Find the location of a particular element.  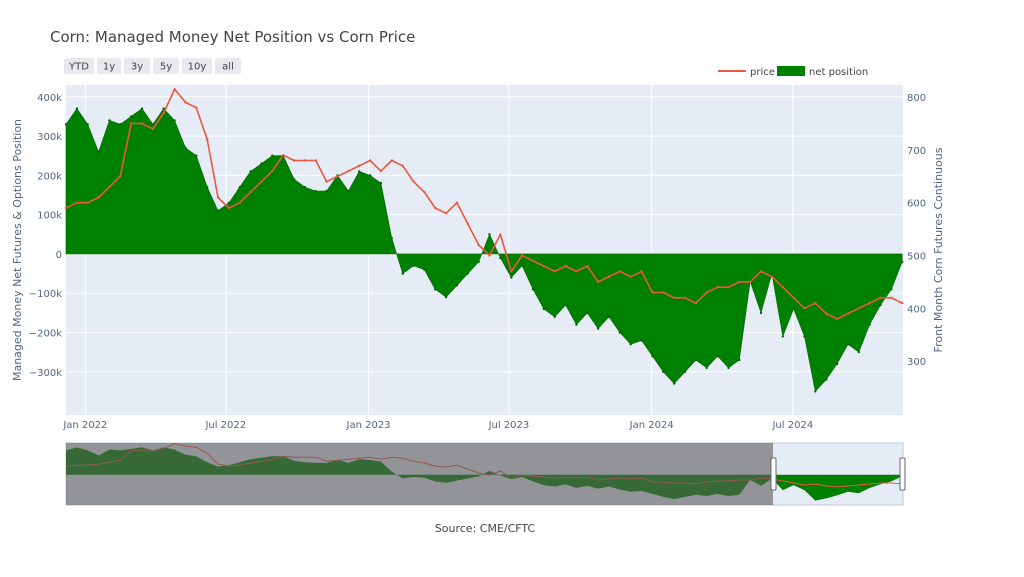

range-selector: YTD 1y 3y 5y 10y all is located at coordinates (152, 66).